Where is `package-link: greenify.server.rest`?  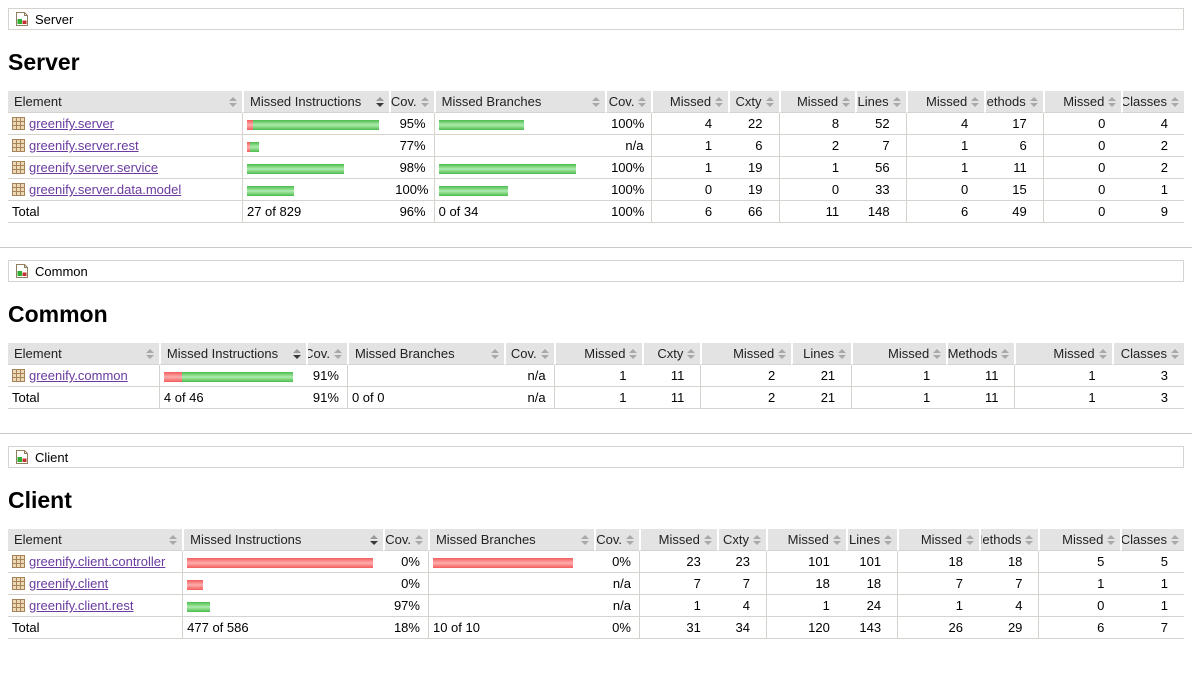 package-link: greenify.server.rest is located at coordinates (84, 145).